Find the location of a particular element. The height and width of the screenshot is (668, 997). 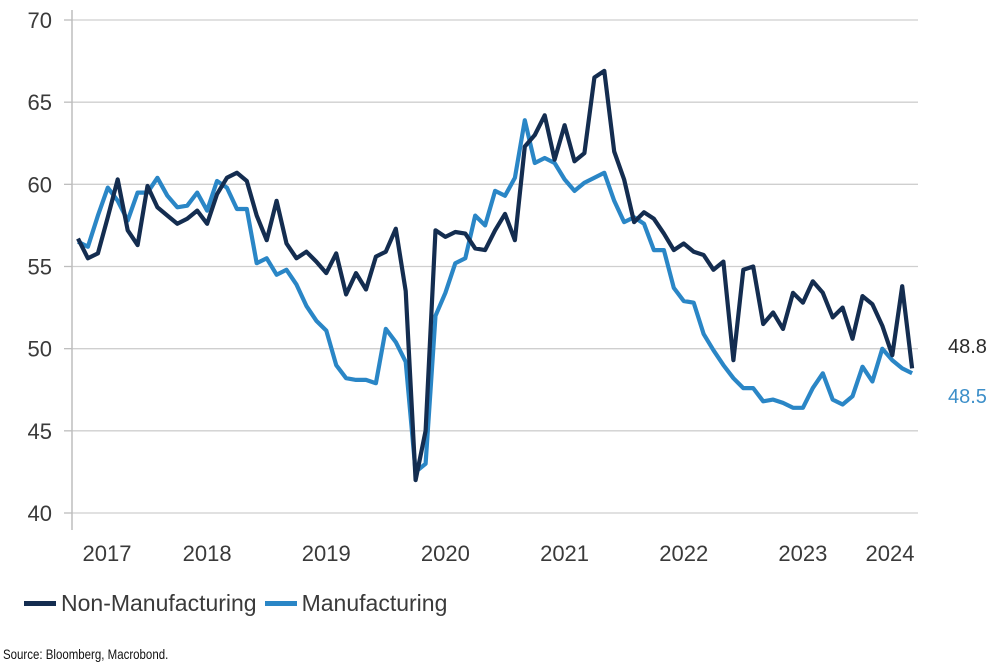

end-value-label: 48.5 is located at coordinates (967, 397).